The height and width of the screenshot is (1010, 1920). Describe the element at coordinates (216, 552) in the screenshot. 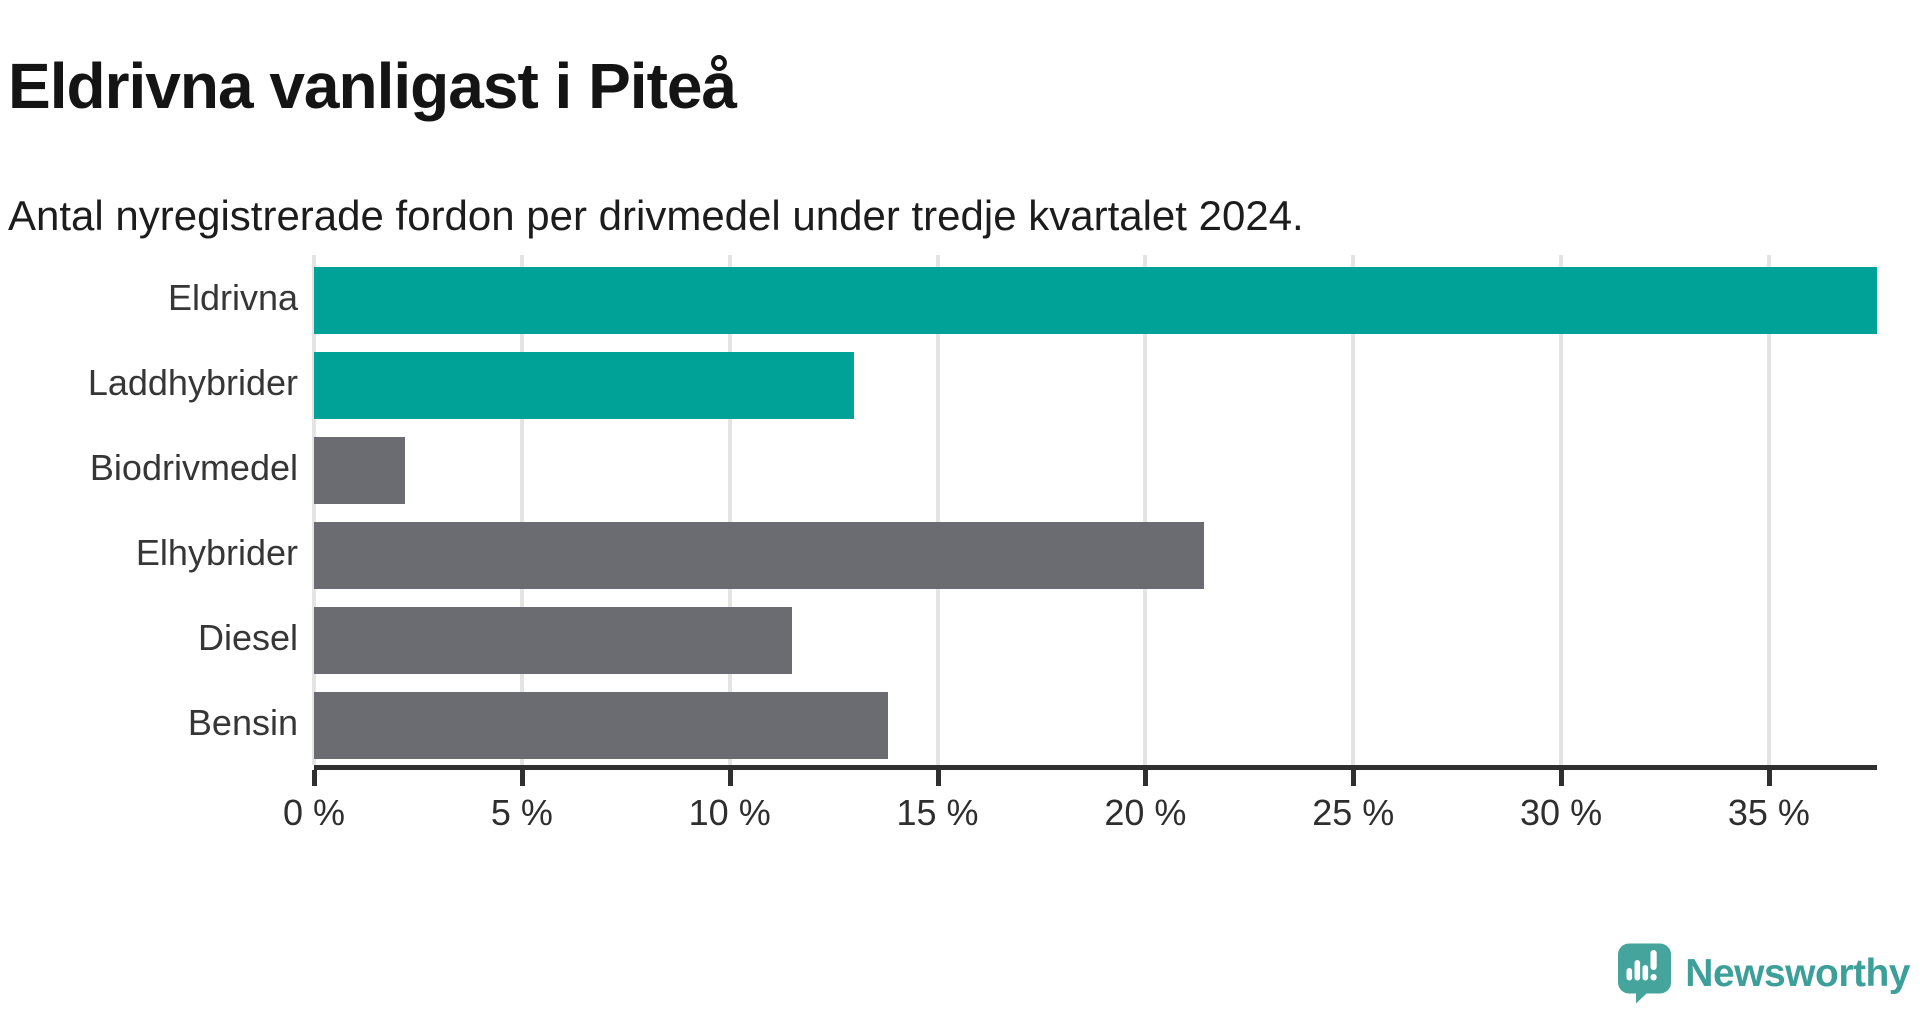

I see `category-label-elhybrider: Elhybrider` at that location.